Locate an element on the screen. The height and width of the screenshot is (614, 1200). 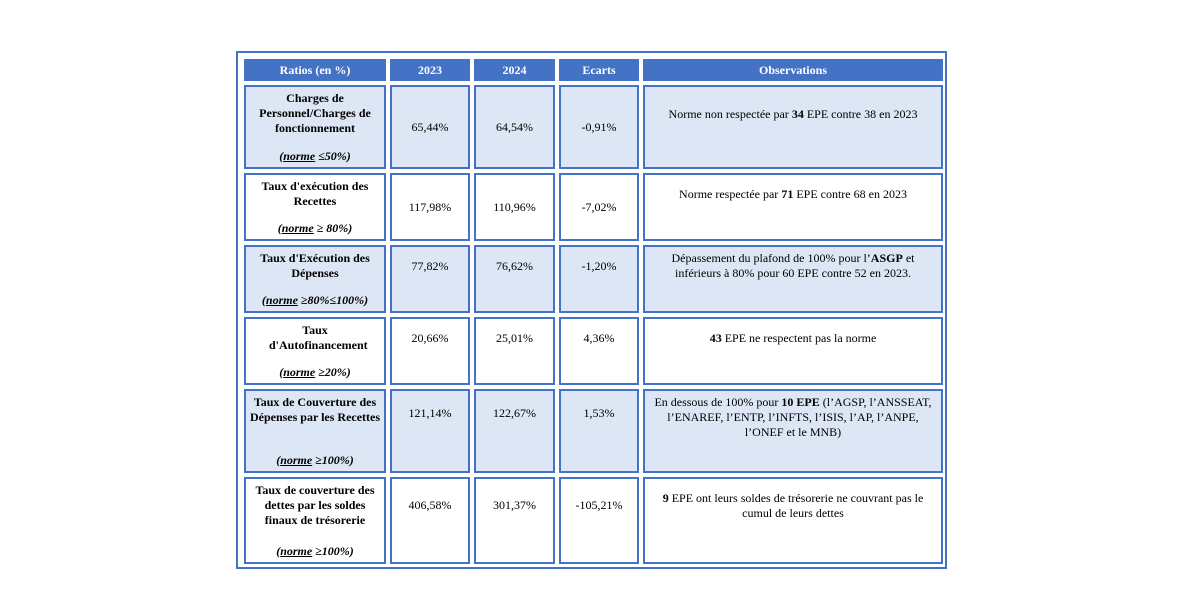
observation-text: Norme non respectée par is located at coordinates (730, 114).